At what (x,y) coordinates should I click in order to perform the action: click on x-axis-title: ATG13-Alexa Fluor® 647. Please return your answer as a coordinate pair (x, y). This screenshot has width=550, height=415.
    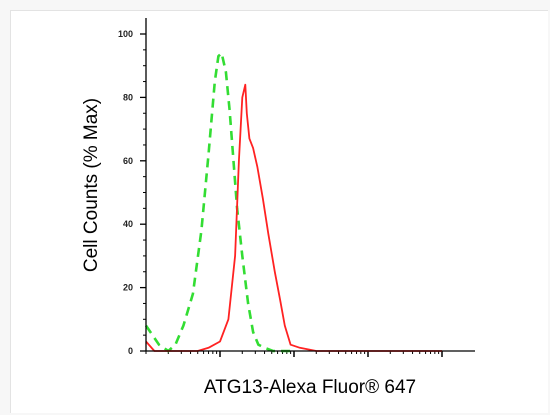
    Looking at the image, I should click on (310, 387).